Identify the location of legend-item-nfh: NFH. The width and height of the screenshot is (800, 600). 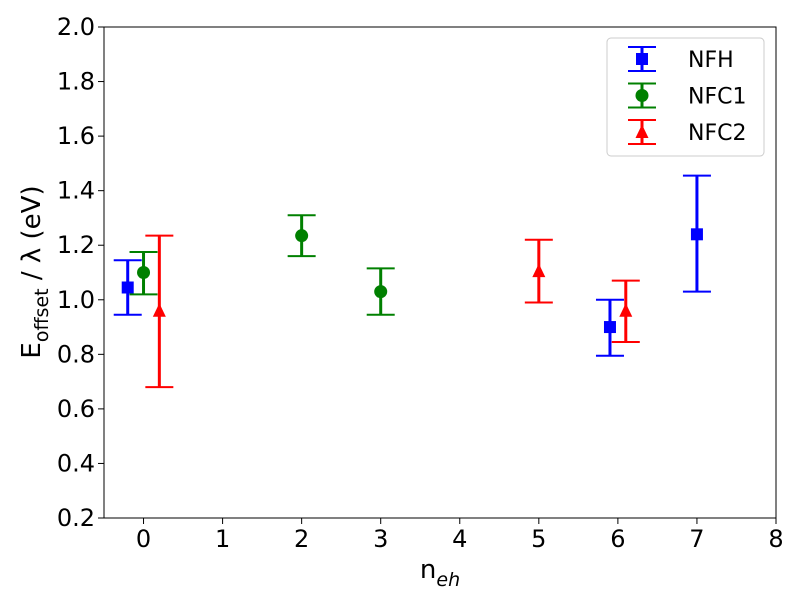
(681, 59).